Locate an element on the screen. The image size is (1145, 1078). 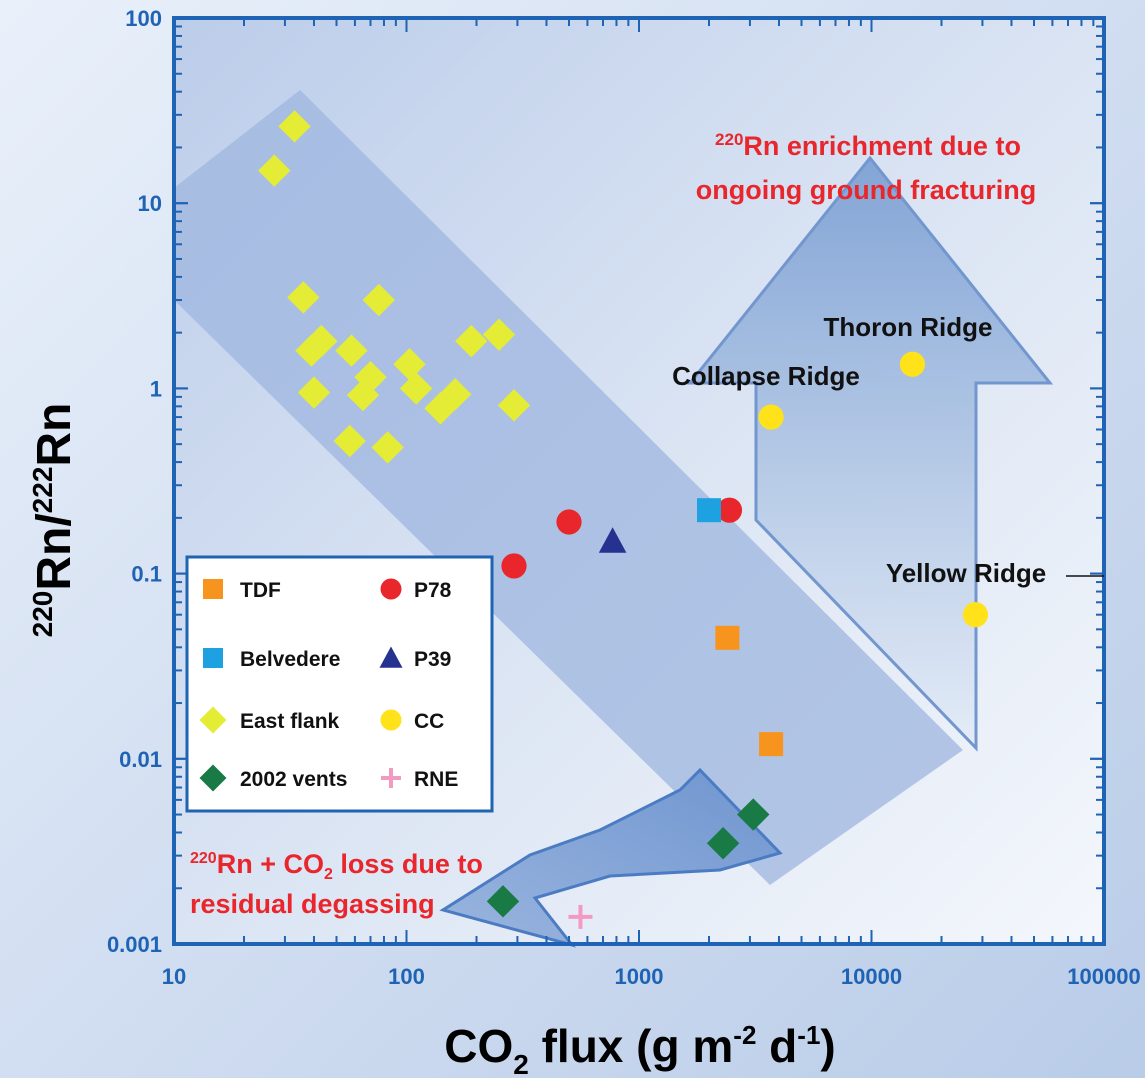
enrichment-annotation-line1: 220Rn enrichment due to is located at coordinates (868, 145).